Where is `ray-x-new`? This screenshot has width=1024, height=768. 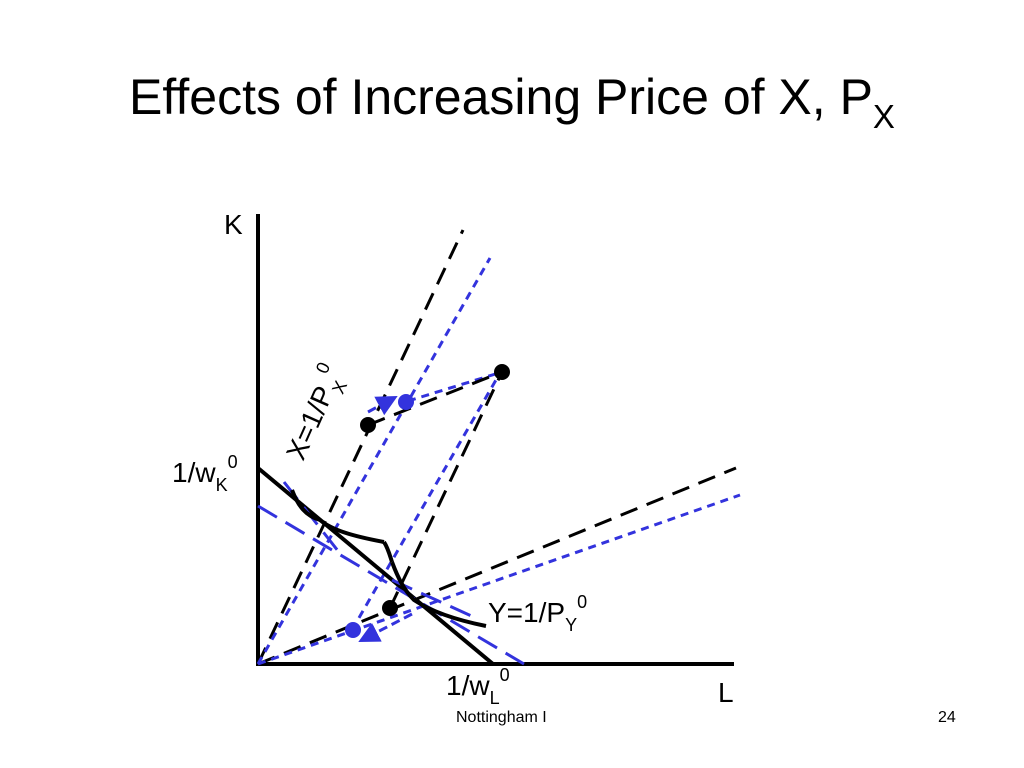 ray-x-new is located at coordinates (374, 461).